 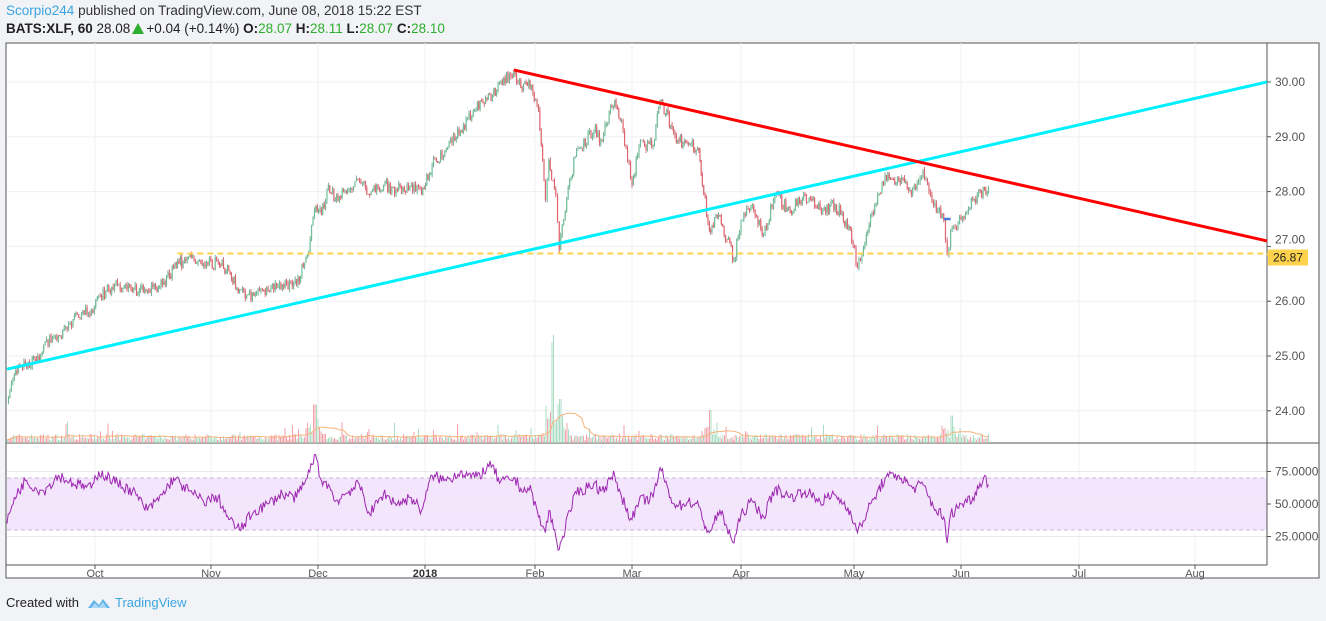 I want to click on author-link: Scorpio244, so click(x=40, y=10).